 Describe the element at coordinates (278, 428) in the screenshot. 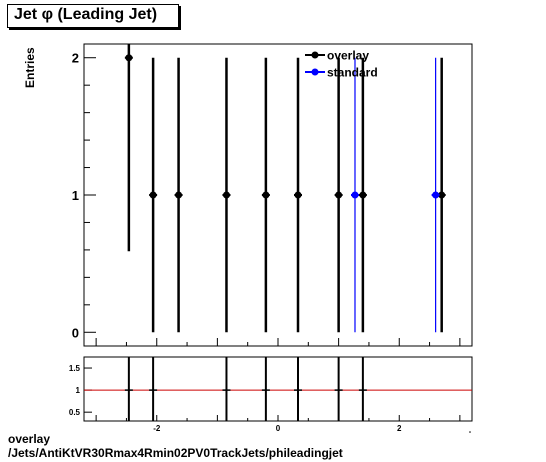

I see `ratio-x-tick-label: 0` at that location.